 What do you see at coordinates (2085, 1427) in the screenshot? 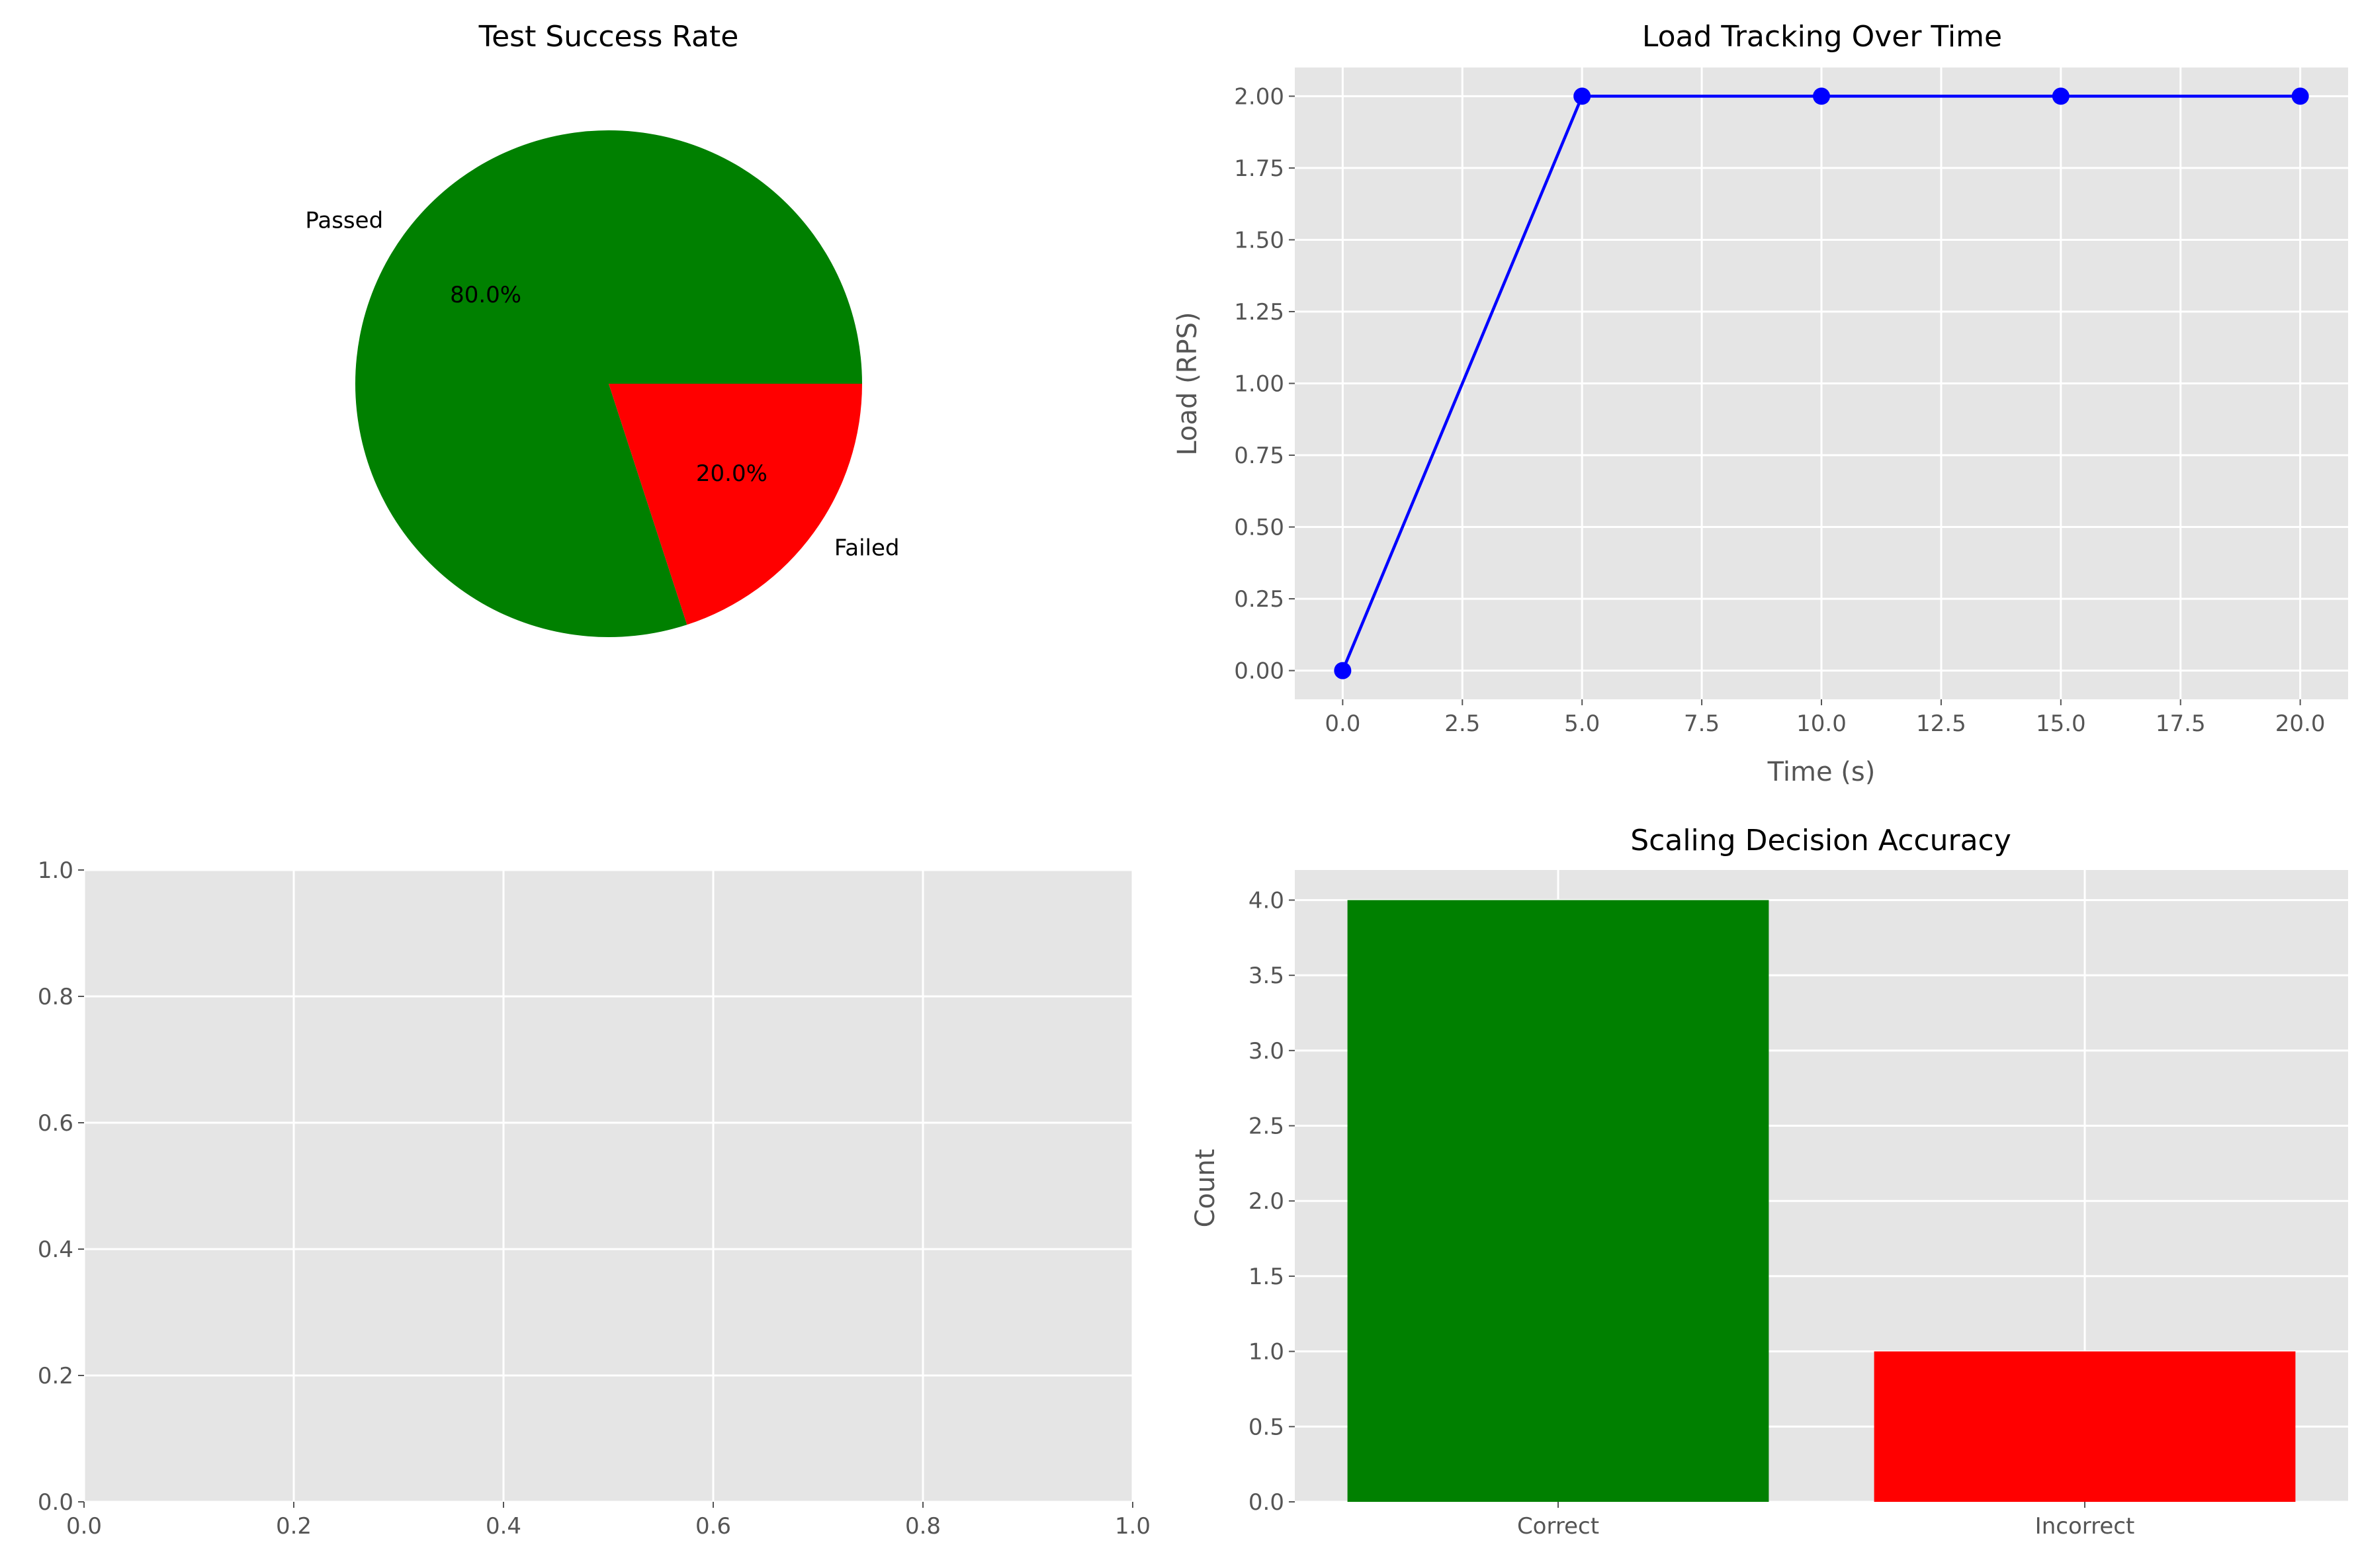
I see `bar-incorrect` at bounding box center [2085, 1427].